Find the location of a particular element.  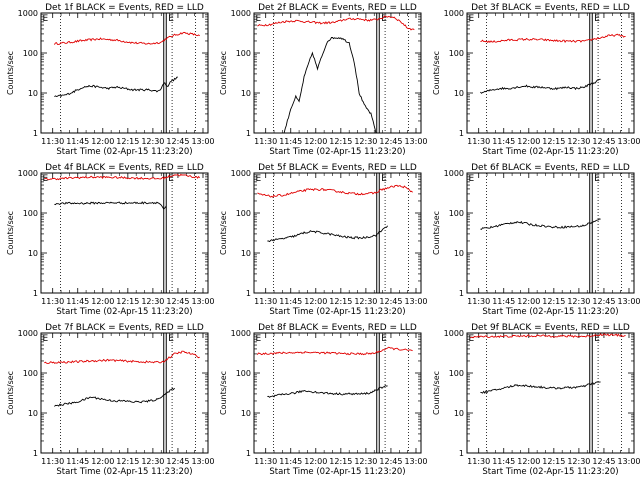

chart-title: Det 4f BLACK = Events, RED = LLD is located at coordinates (124, 168).